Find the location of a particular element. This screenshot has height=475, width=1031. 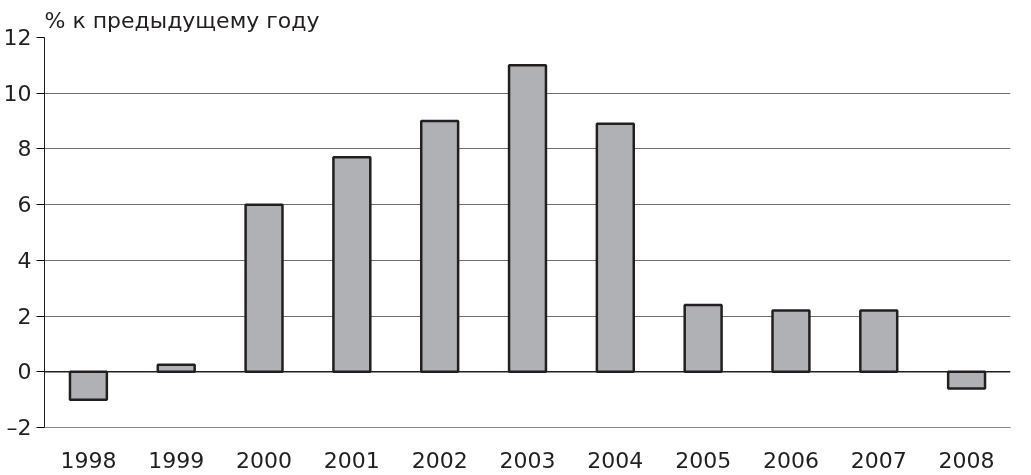

x-tick-label: 2008 is located at coordinates (966, 460).